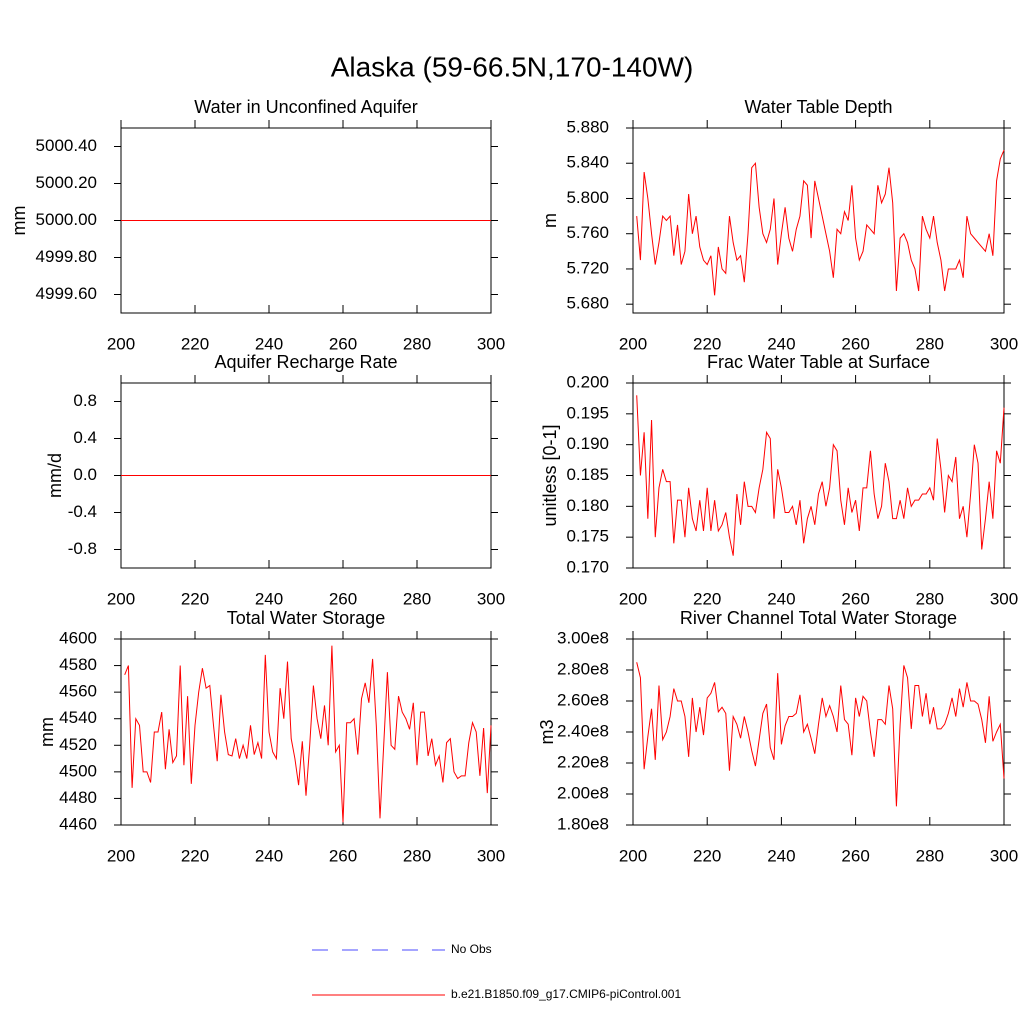  I want to click on y-axis-label: m3, so click(547, 731).